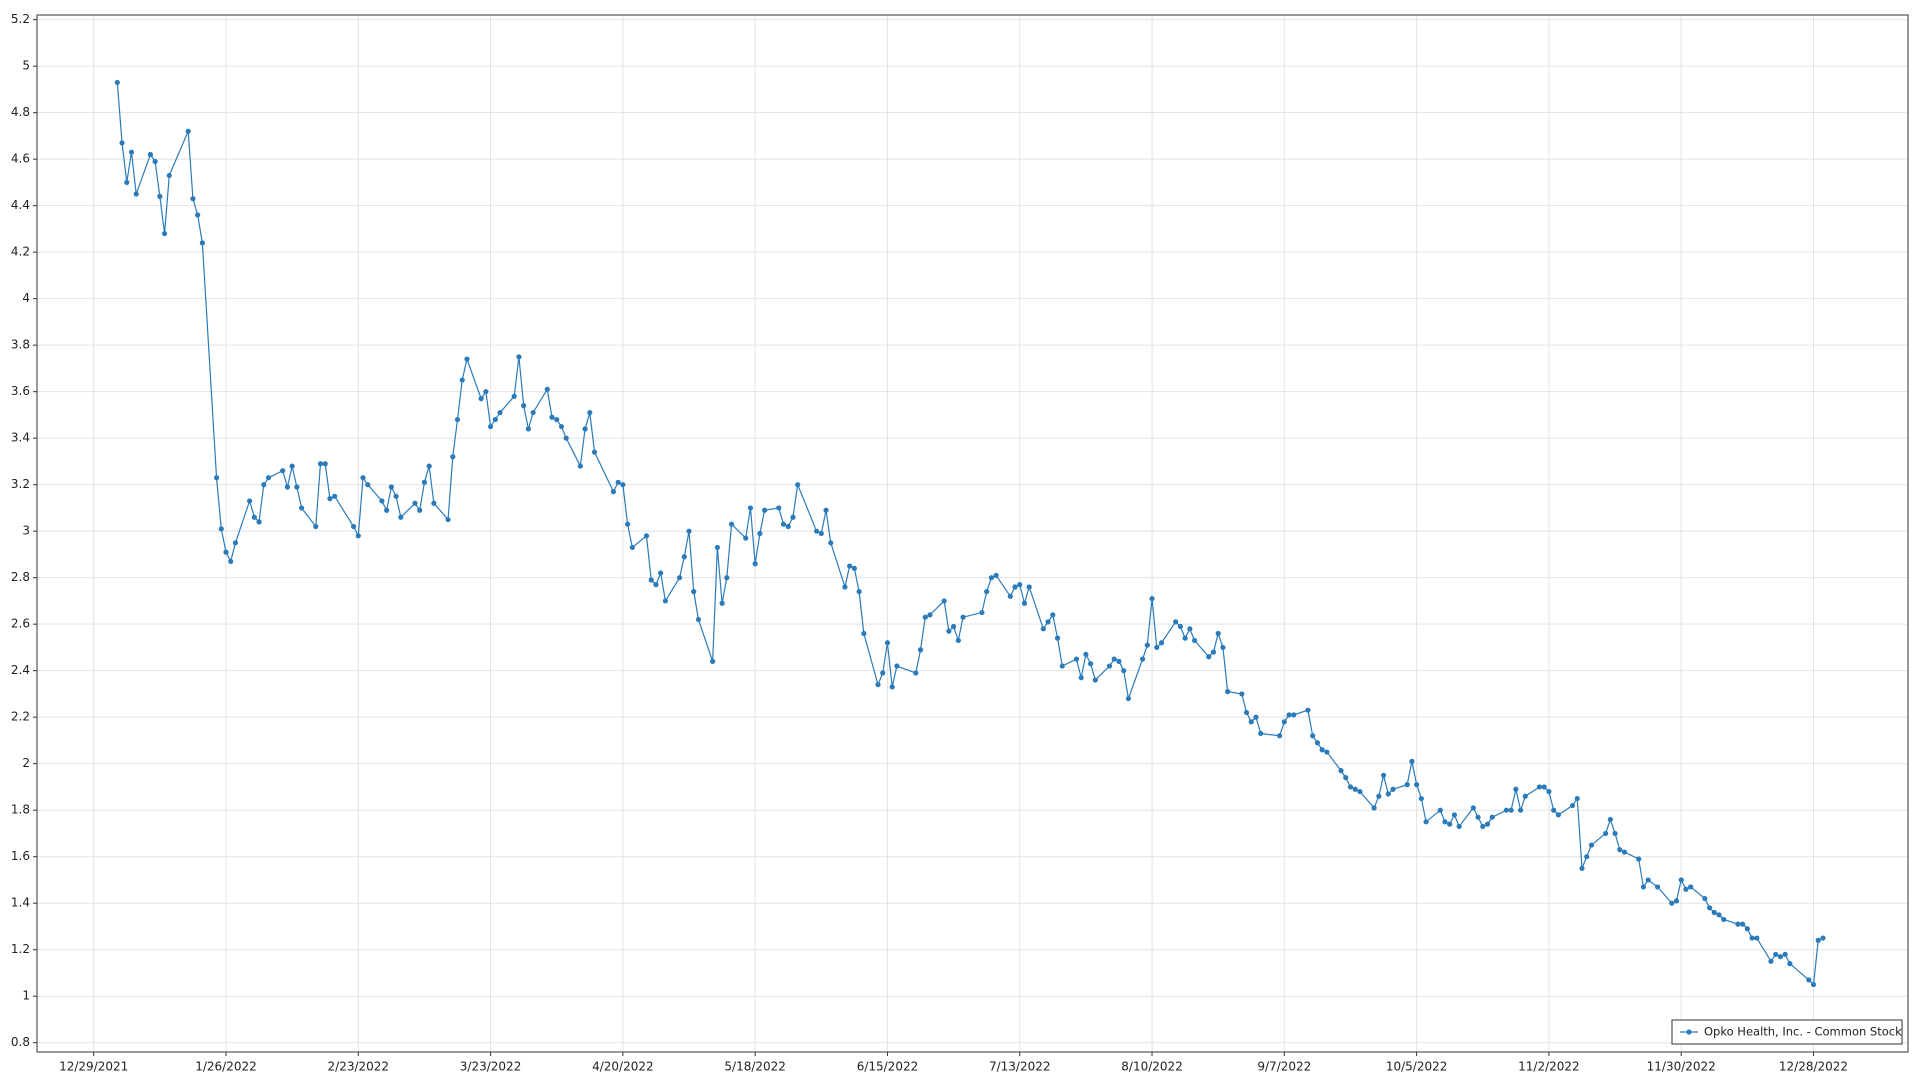 This screenshot has width=1920, height=1080. I want to click on y-tick-label: 5, so click(26, 66).